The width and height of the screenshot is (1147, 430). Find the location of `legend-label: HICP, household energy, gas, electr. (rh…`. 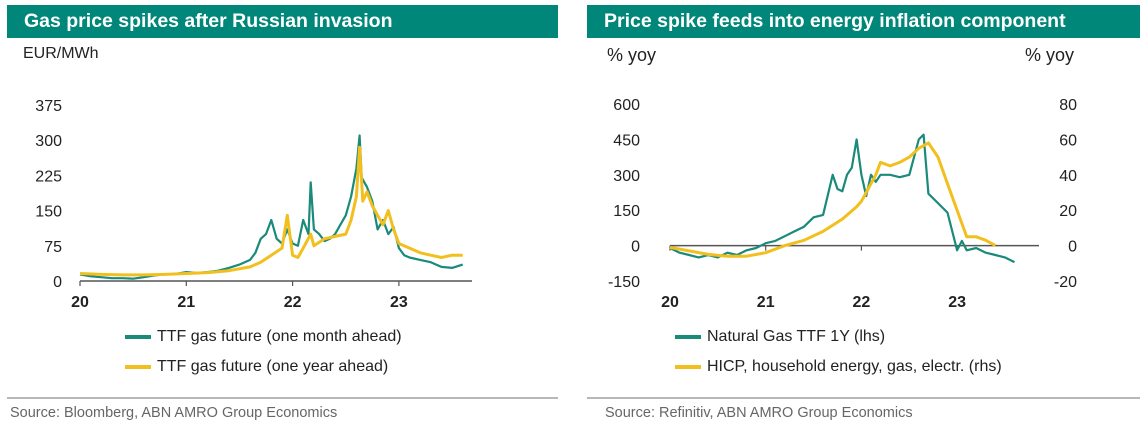

legend-label: HICP, household energy, gas, electr. (rh… is located at coordinates (854, 366).